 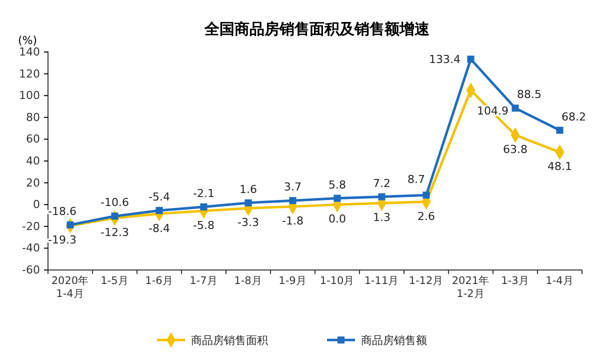 What do you see at coordinates (381, 183) in the screenshot?
I see `data-label: 7.2` at bounding box center [381, 183].